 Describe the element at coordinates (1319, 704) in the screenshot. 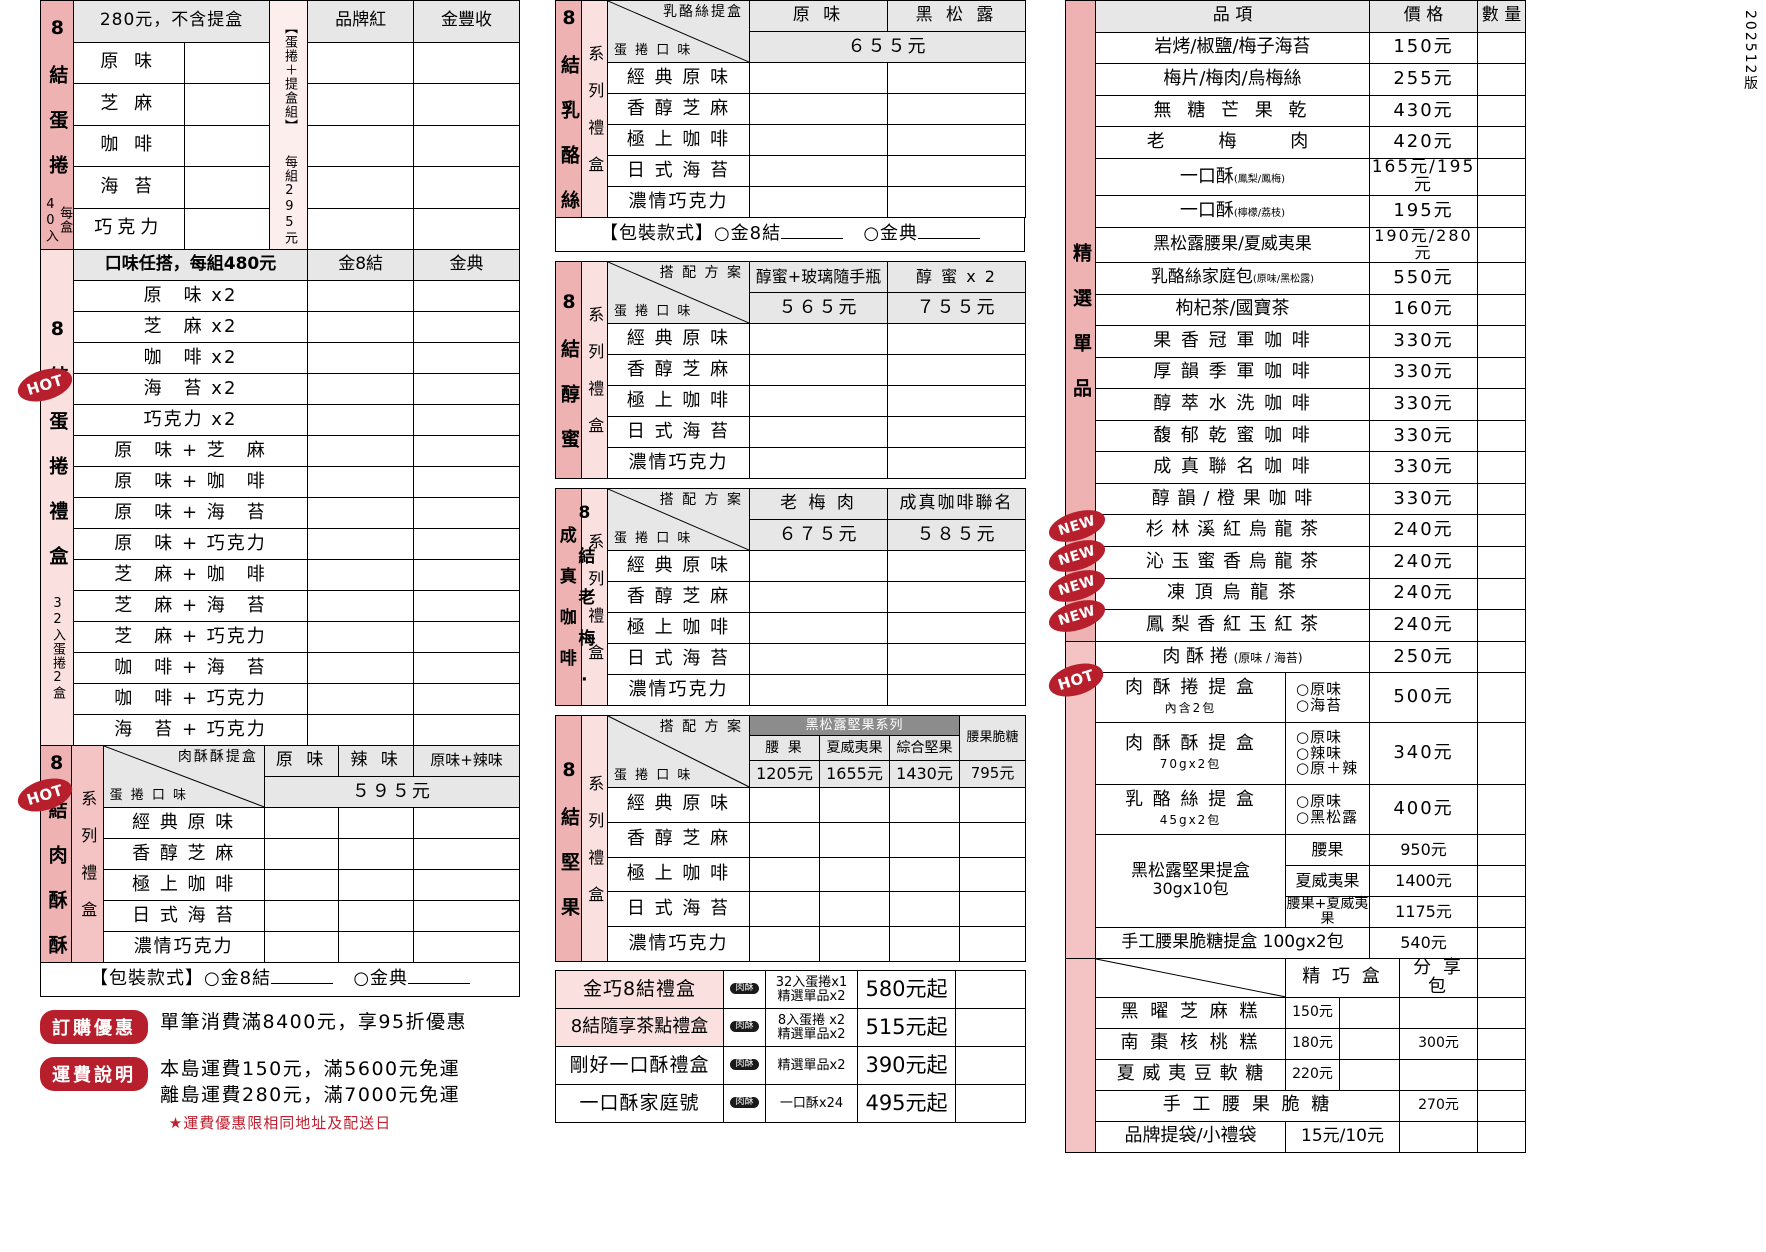

I see `option-1: ○海苔` at that location.